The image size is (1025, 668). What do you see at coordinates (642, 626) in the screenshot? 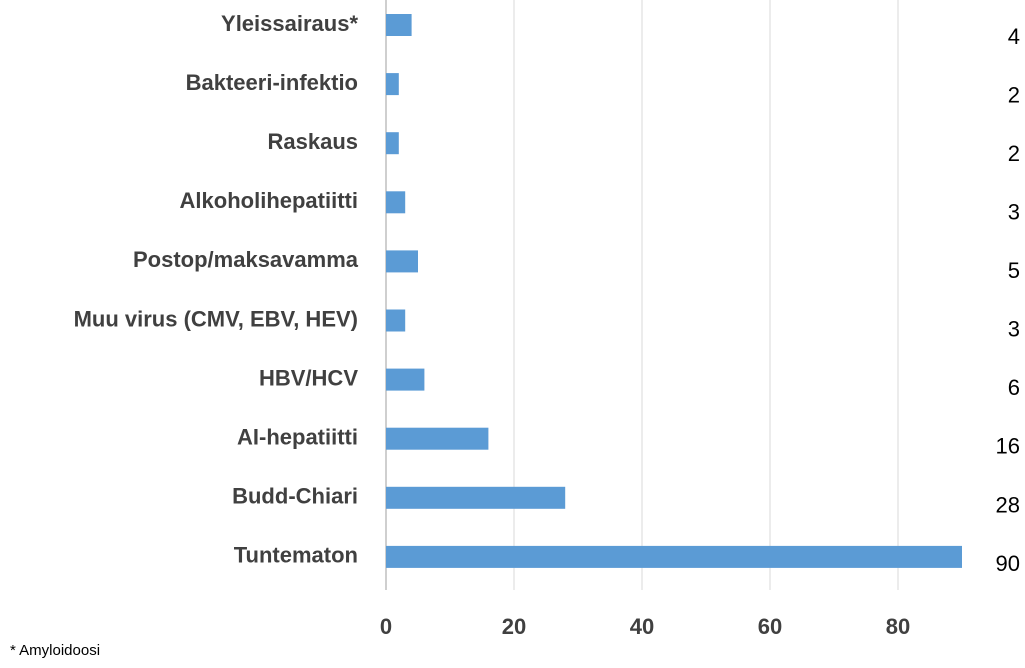
I see `x-tick-label: 40` at bounding box center [642, 626].